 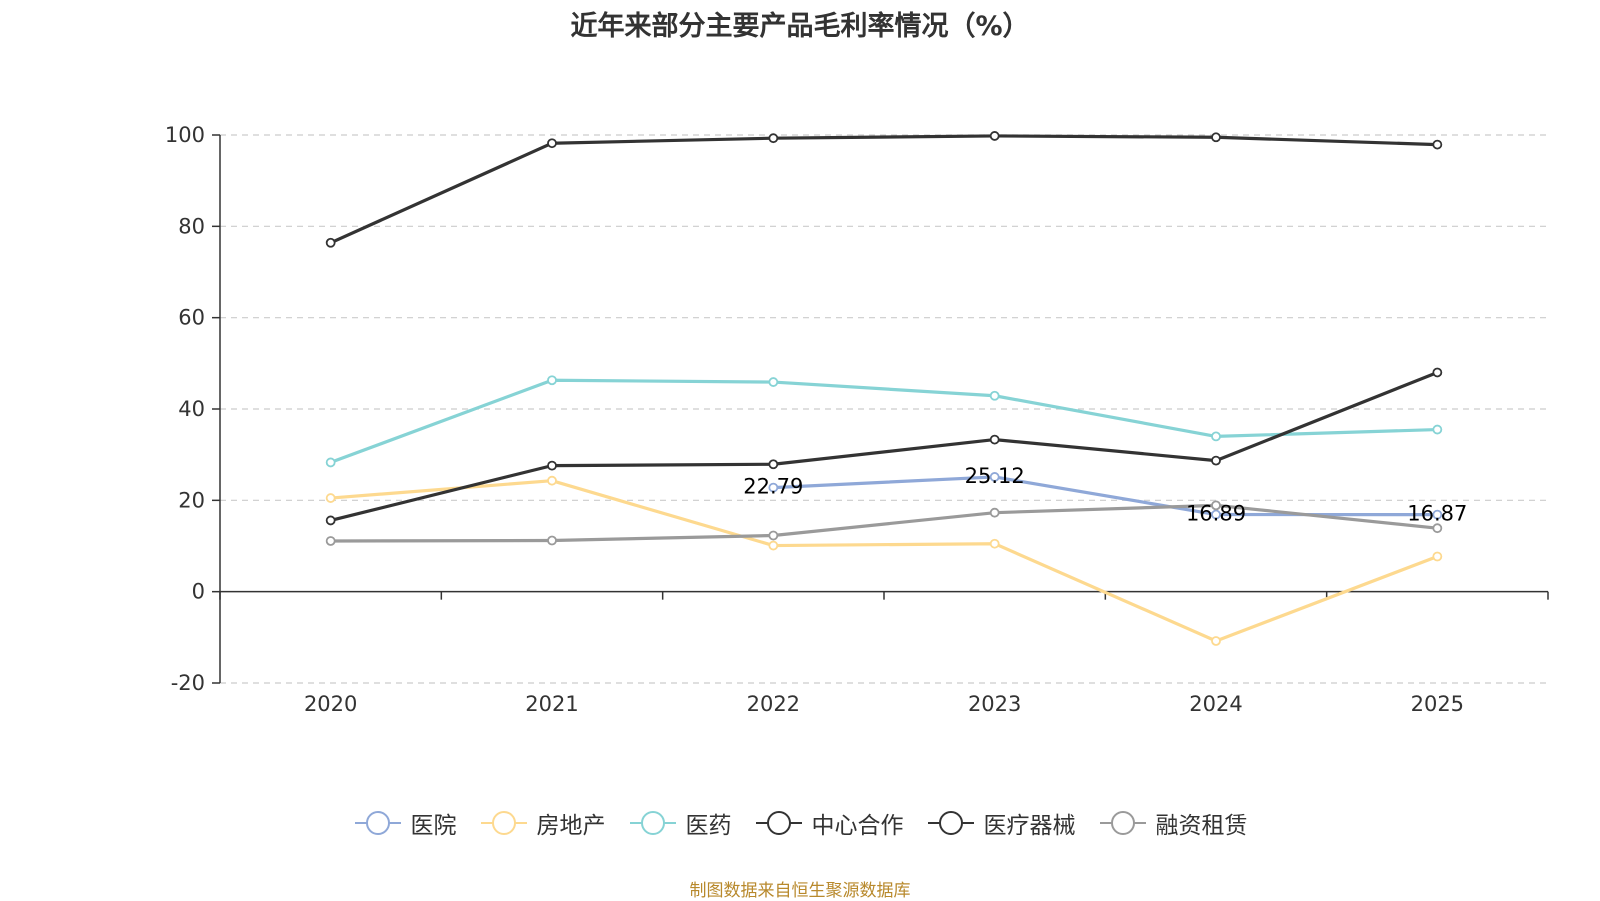 I want to click on series-医院, so click(x=1105, y=496).